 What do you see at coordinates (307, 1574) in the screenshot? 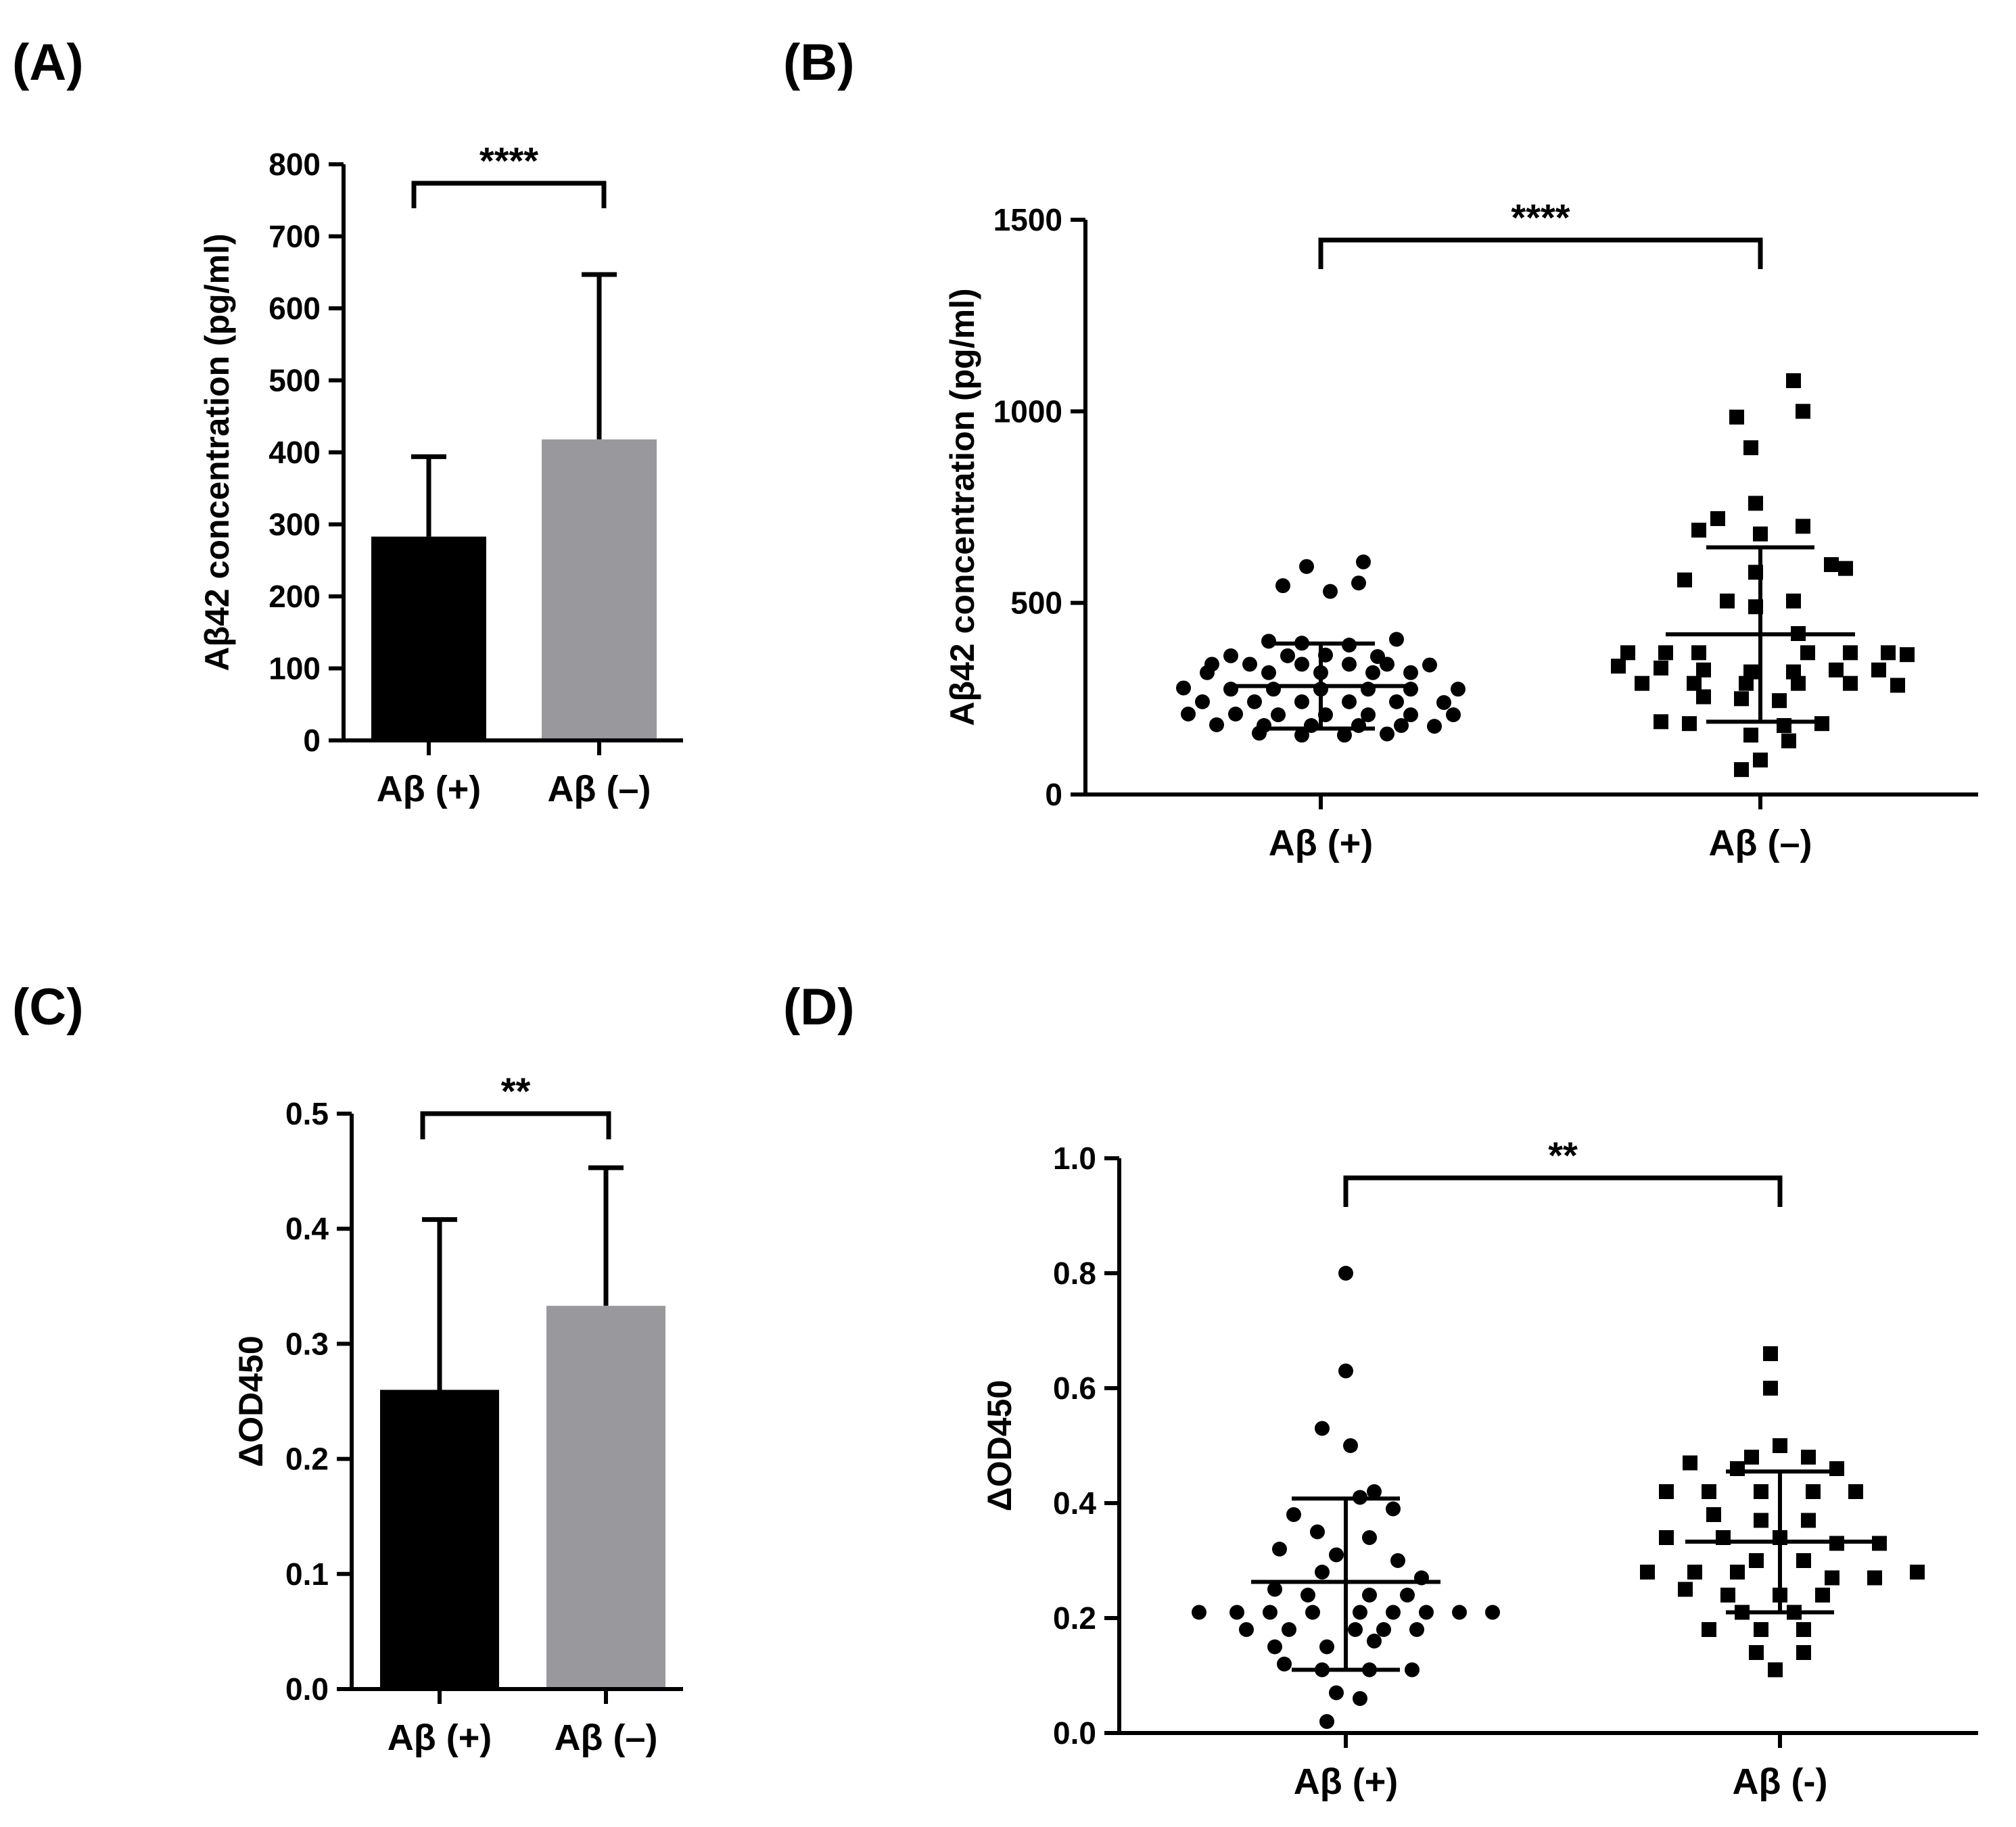
I see `y-tick-label: 0.1` at bounding box center [307, 1574].